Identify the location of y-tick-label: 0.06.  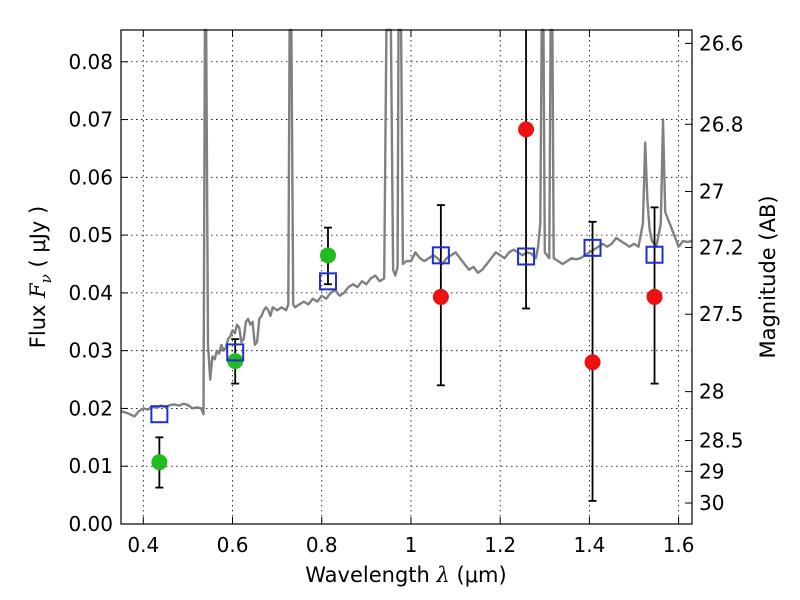
(90, 177).